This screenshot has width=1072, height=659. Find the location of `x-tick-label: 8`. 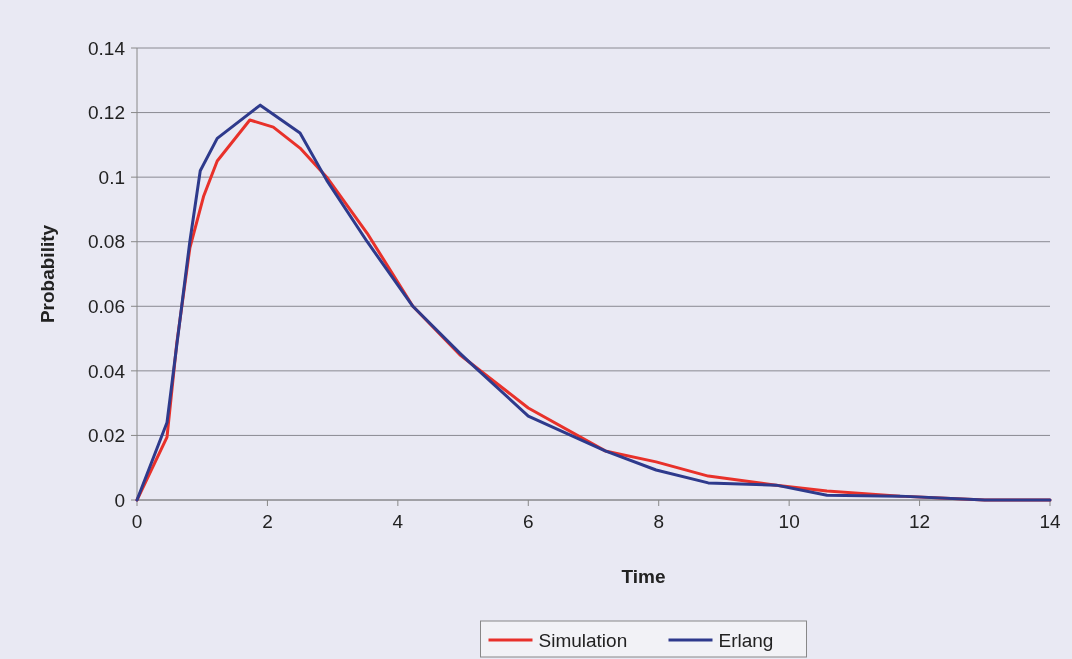

x-tick-label: 8 is located at coordinates (658, 521).